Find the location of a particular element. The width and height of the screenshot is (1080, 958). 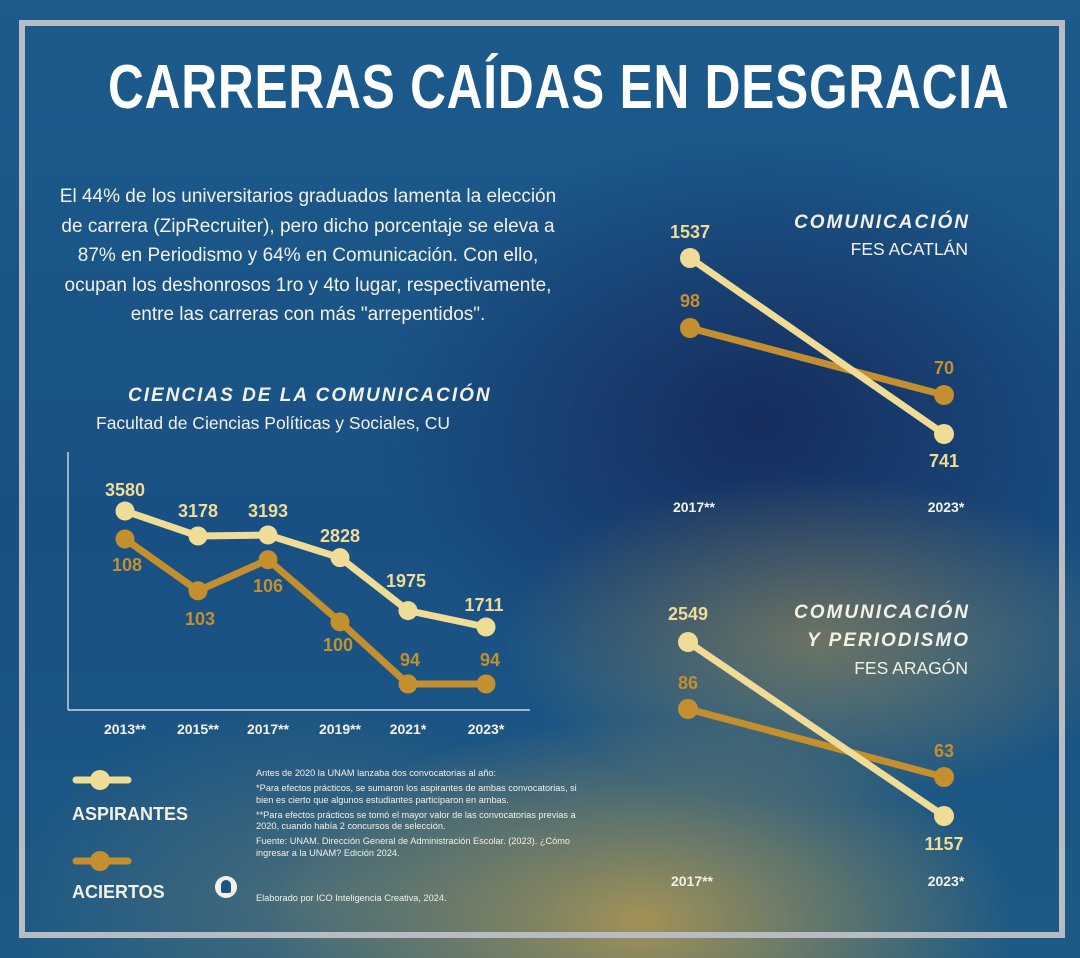

chart3-subtitle: FES ARAGÓN is located at coordinates (911, 668).